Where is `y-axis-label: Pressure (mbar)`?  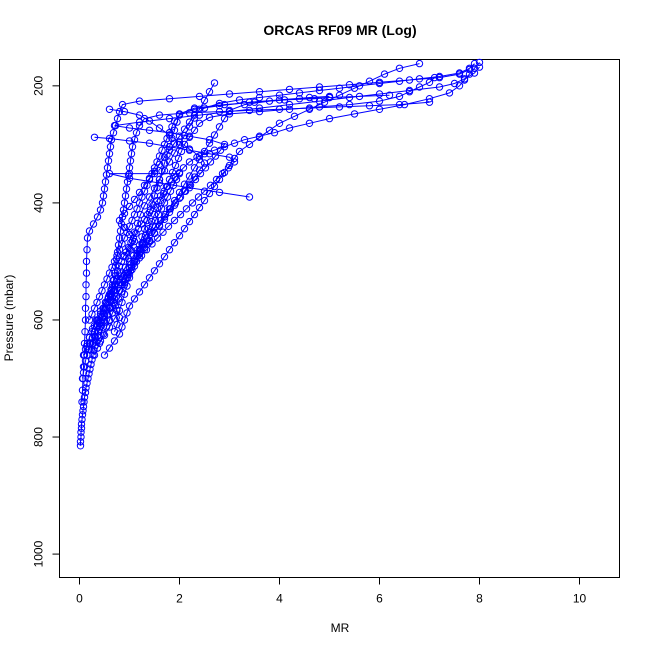
y-axis-label: Pressure (mbar) is located at coordinates (9, 318).